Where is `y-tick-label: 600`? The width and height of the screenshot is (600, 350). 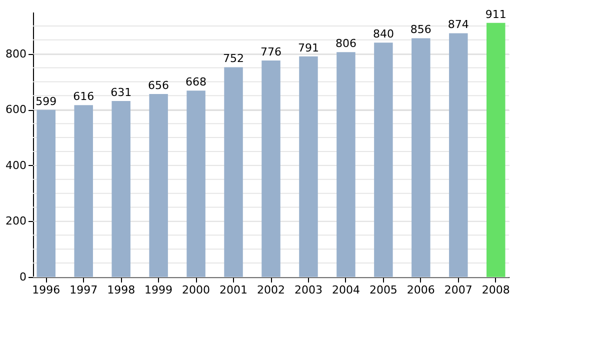 y-tick-label: 600 is located at coordinates (16, 109).